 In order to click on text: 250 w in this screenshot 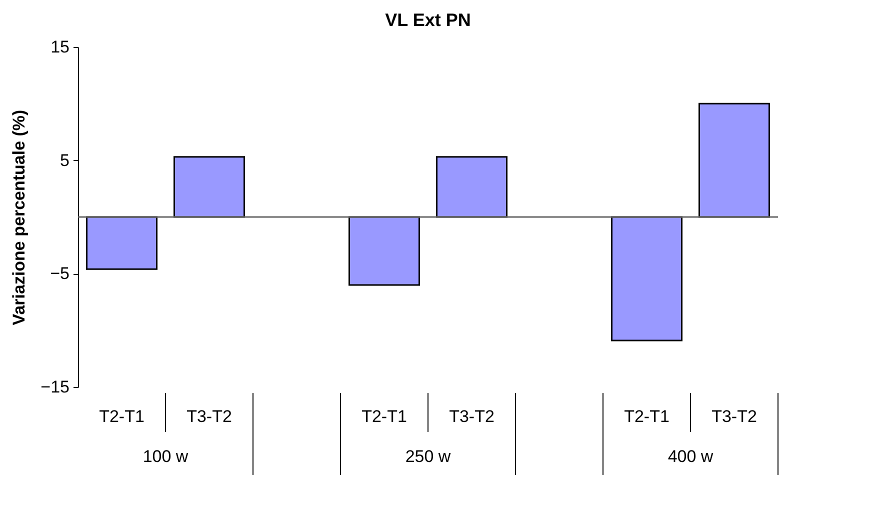, I will do `click(428, 456)`.